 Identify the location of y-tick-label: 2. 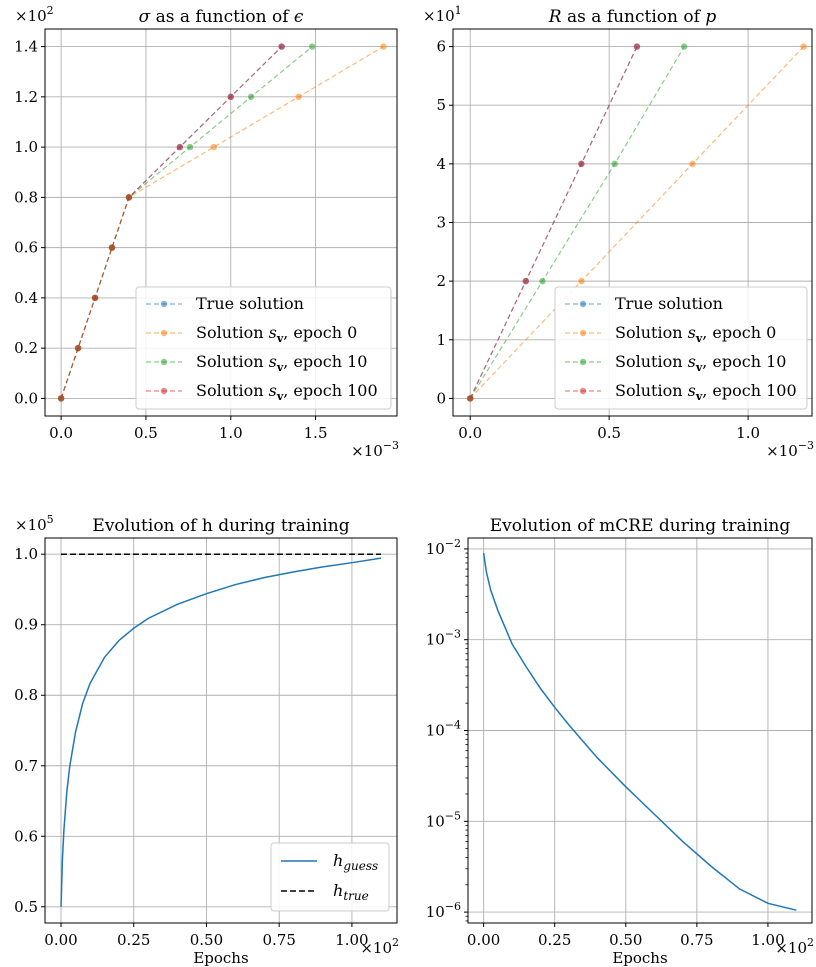
(441, 281).